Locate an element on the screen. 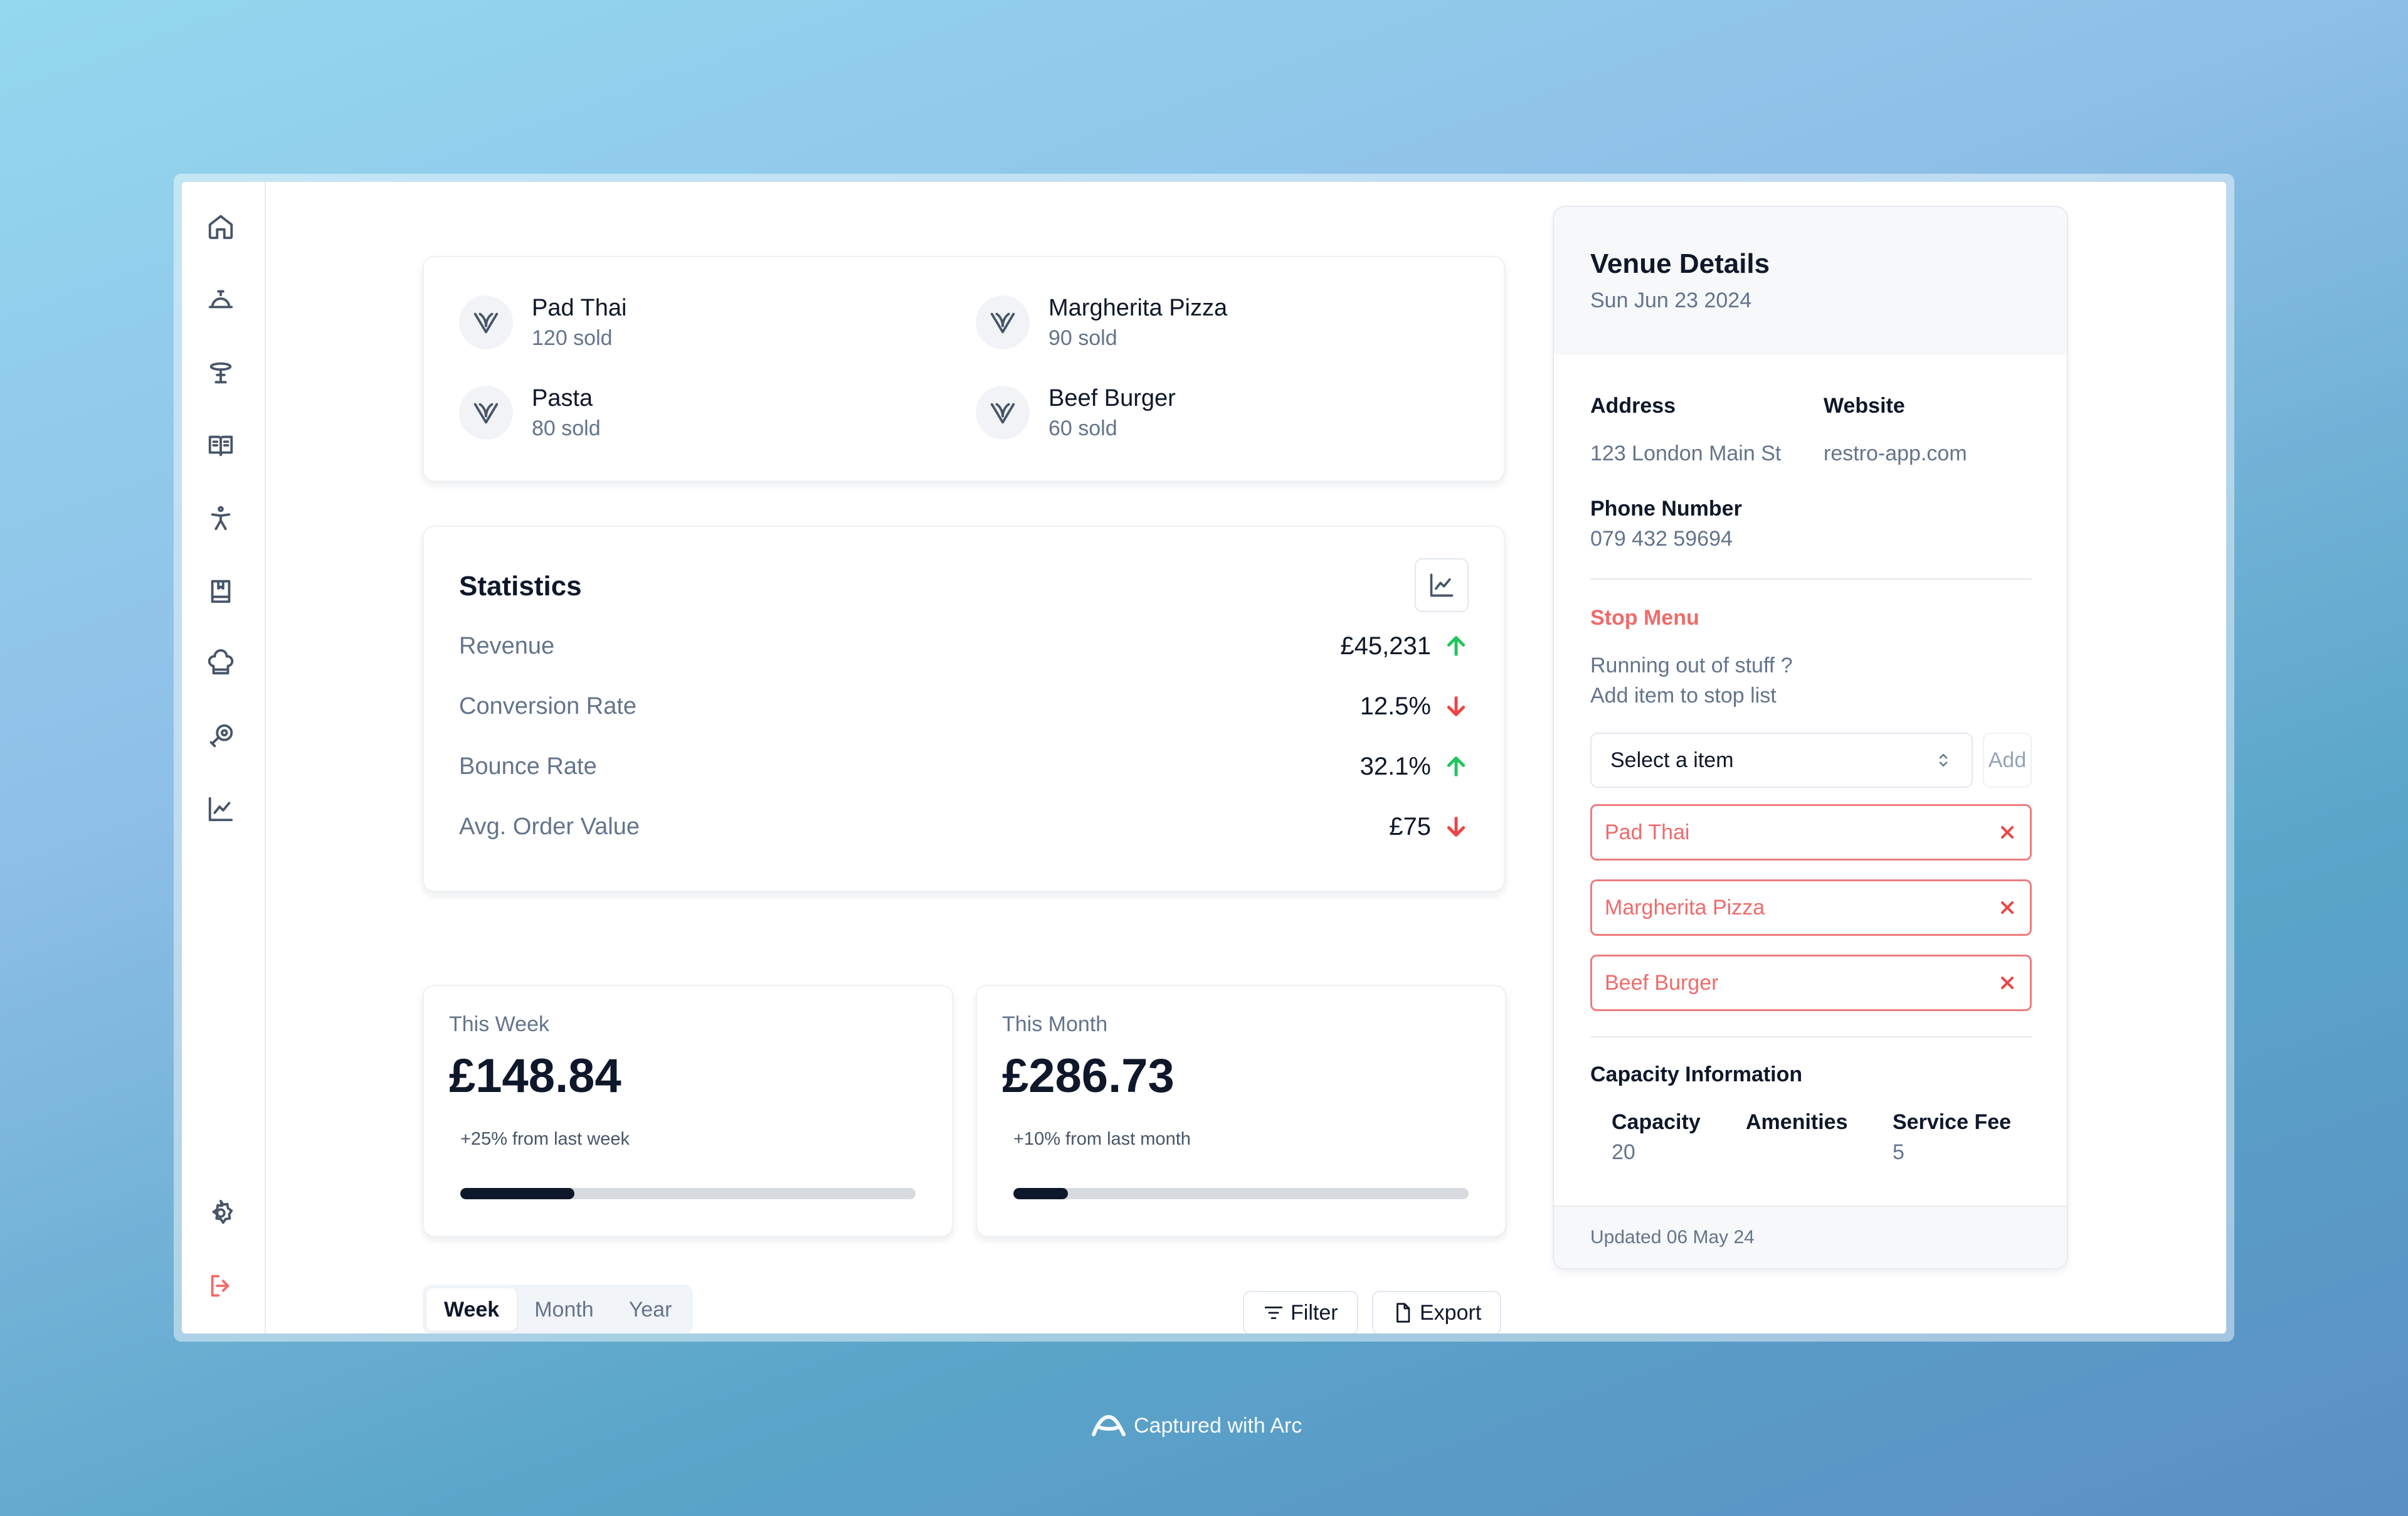 Image resolution: width=2408 pixels, height=1516 pixels. stat-row-aov: Avg. Order Value £75 is located at coordinates (964, 826).